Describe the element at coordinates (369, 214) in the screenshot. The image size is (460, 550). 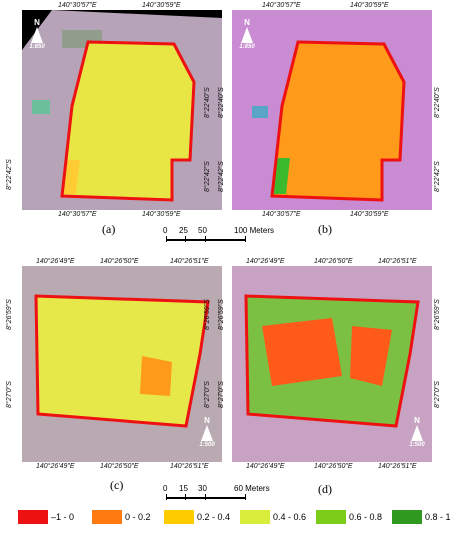
I see `coord-bottom-b-2: 140°30'59"E` at that location.